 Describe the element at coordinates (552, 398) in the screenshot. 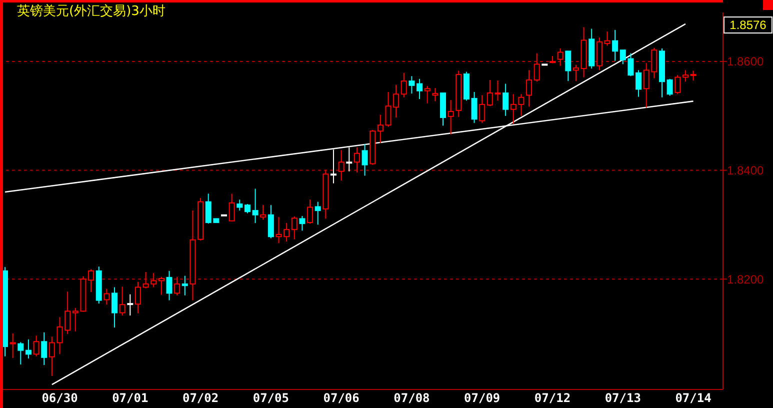

I see `x-tick-label: 07/12` at that location.